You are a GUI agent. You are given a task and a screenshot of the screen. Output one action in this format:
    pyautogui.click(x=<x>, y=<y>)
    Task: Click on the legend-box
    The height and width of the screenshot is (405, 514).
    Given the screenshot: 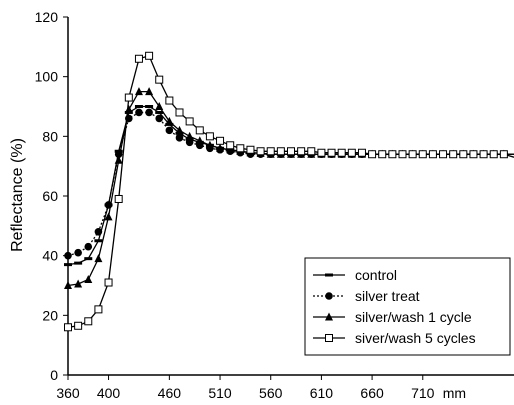 What is the action you would take?
    pyautogui.click(x=407, y=306)
    